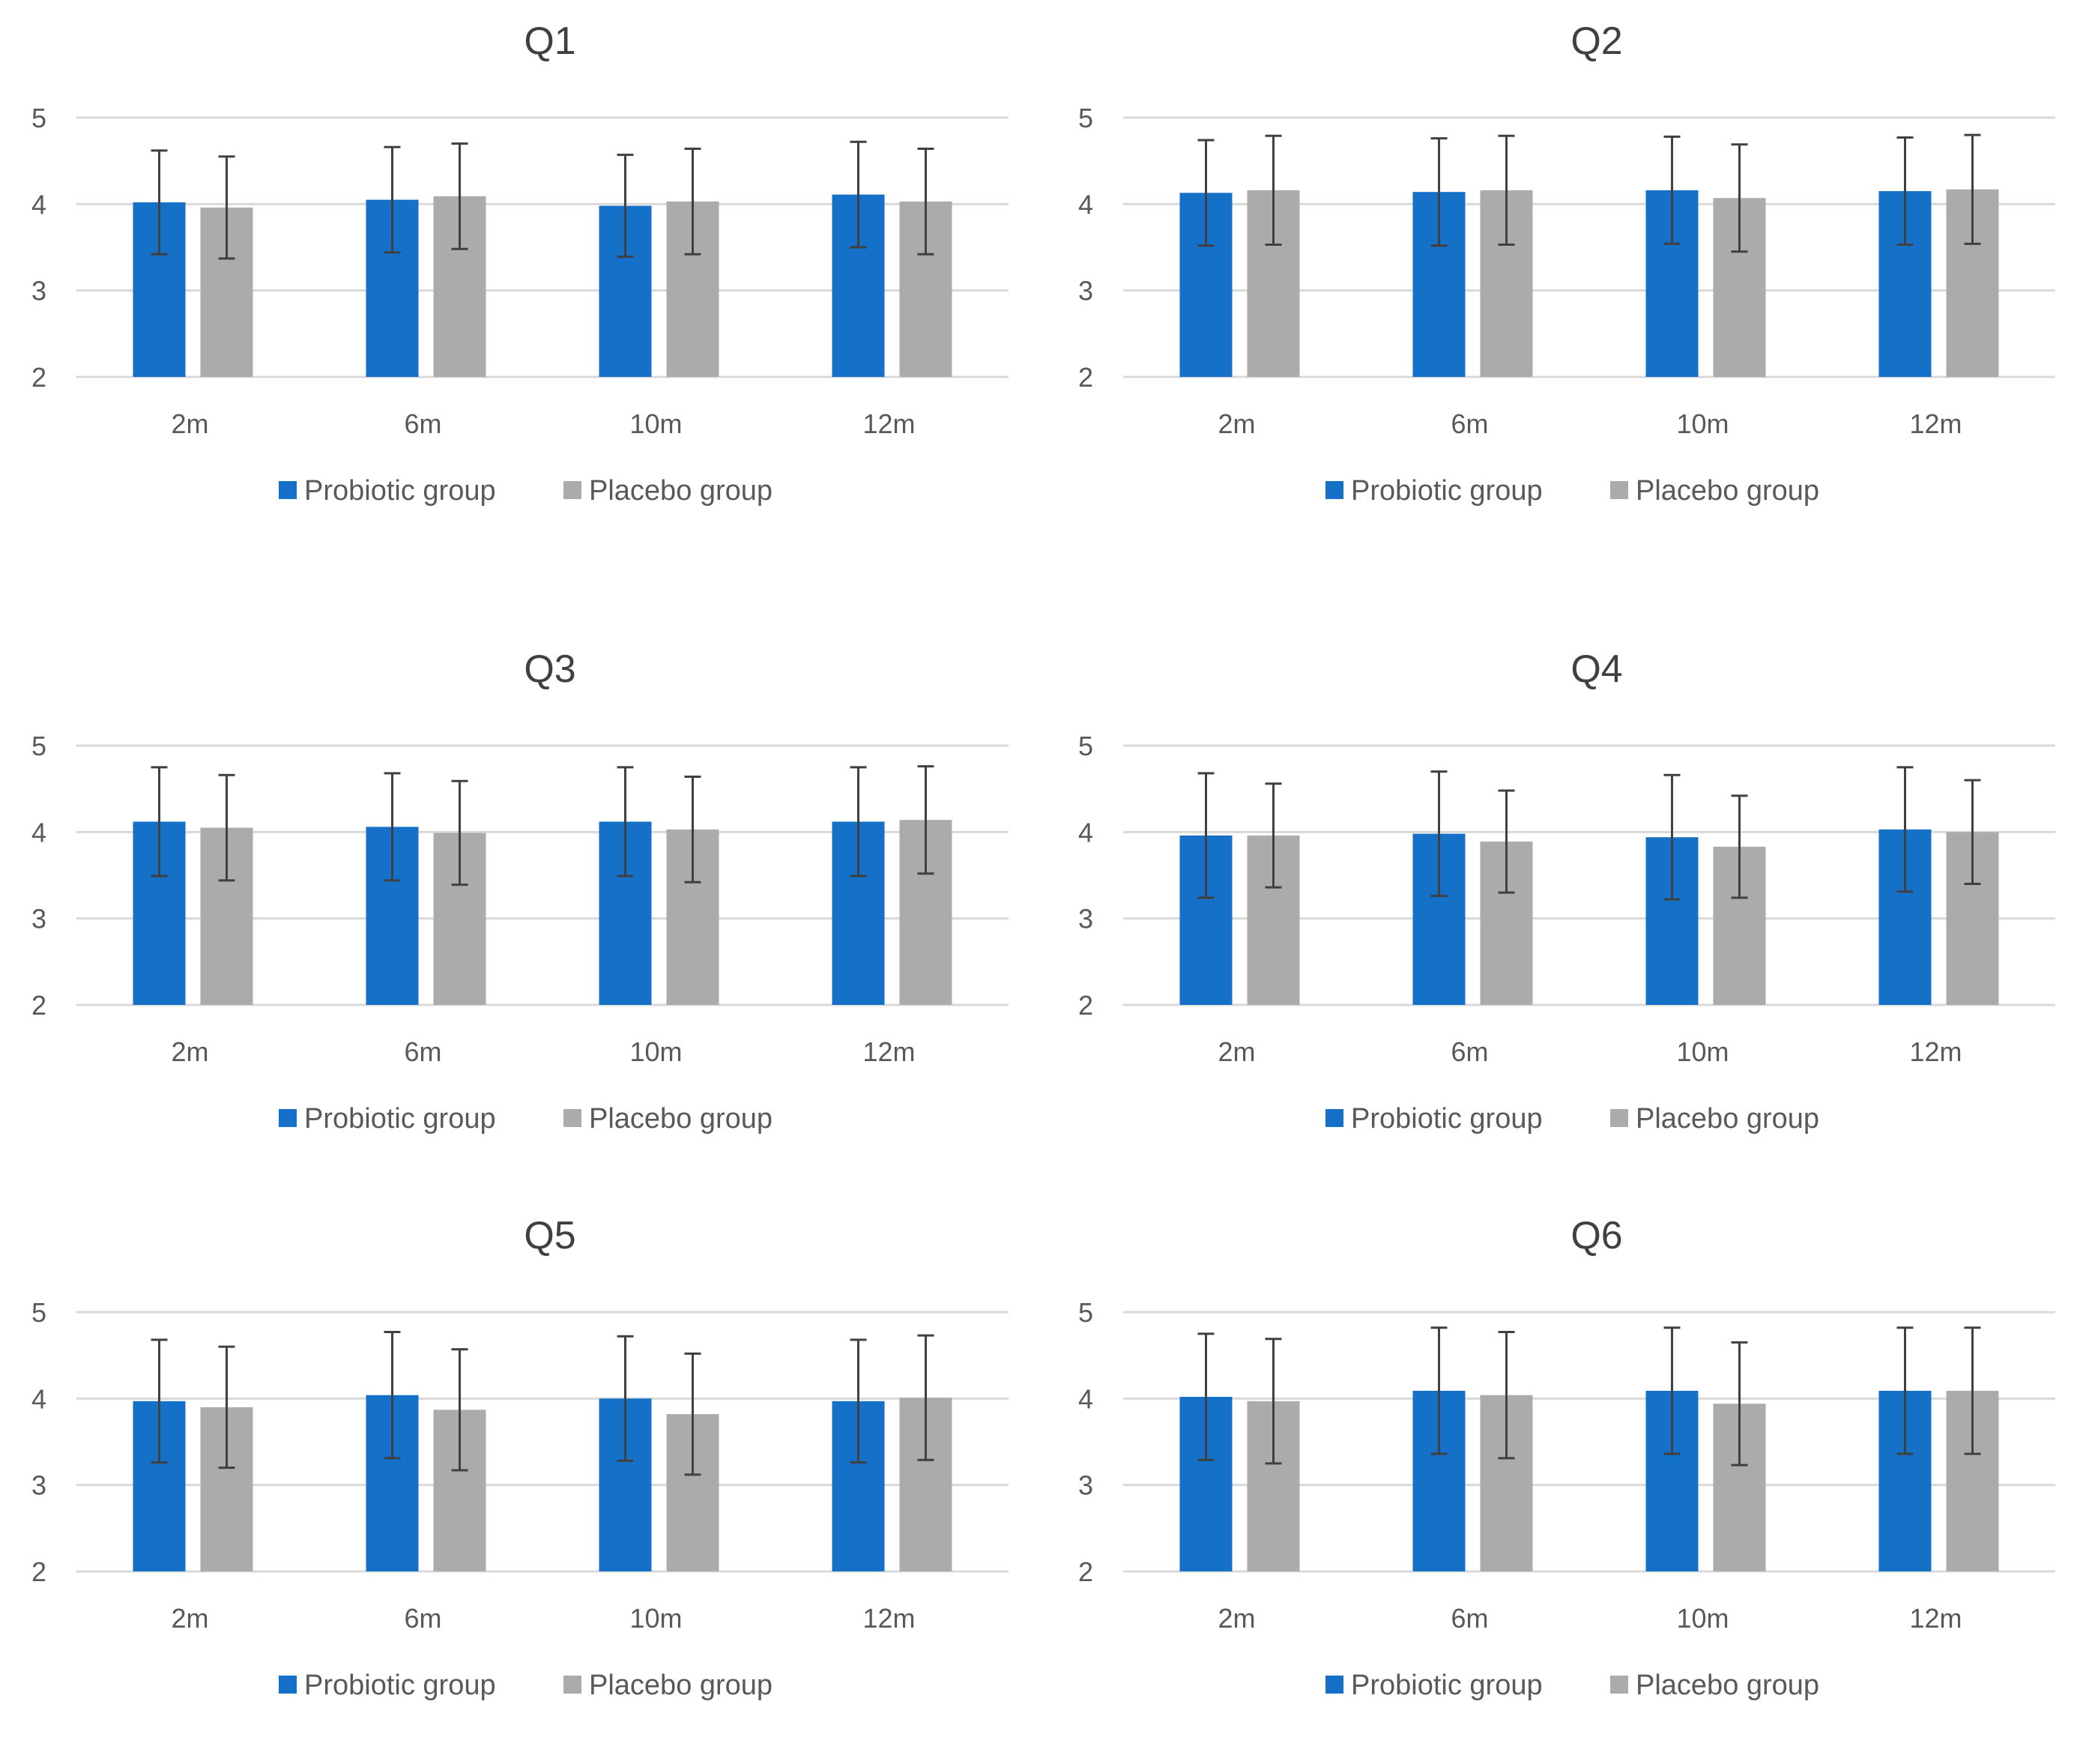  What do you see at coordinates (550, 1235) in the screenshot?
I see `chart-title: Q5` at bounding box center [550, 1235].